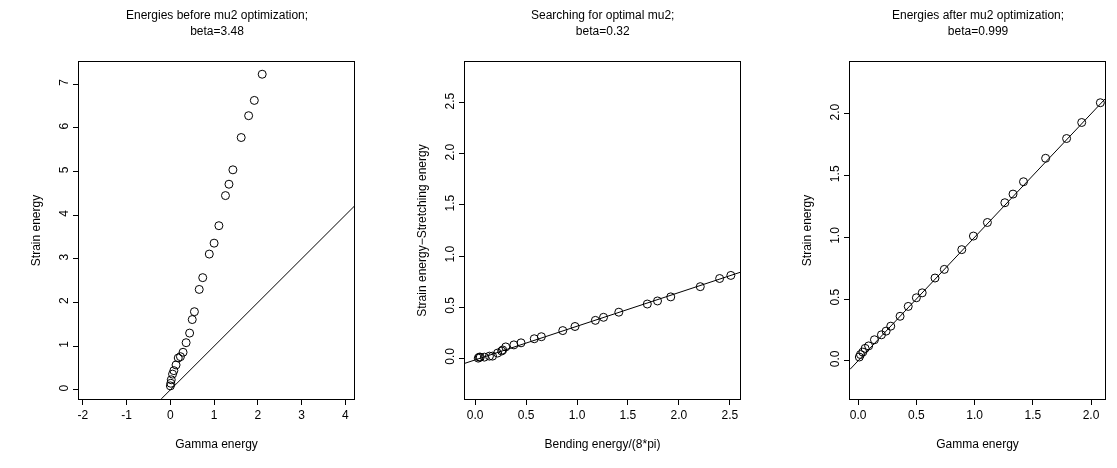 This screenshot has height=468, width=1117. Describe the element at coordinates (345, 415) in the screenshot. I see `x-tick-label: 4` at that location.